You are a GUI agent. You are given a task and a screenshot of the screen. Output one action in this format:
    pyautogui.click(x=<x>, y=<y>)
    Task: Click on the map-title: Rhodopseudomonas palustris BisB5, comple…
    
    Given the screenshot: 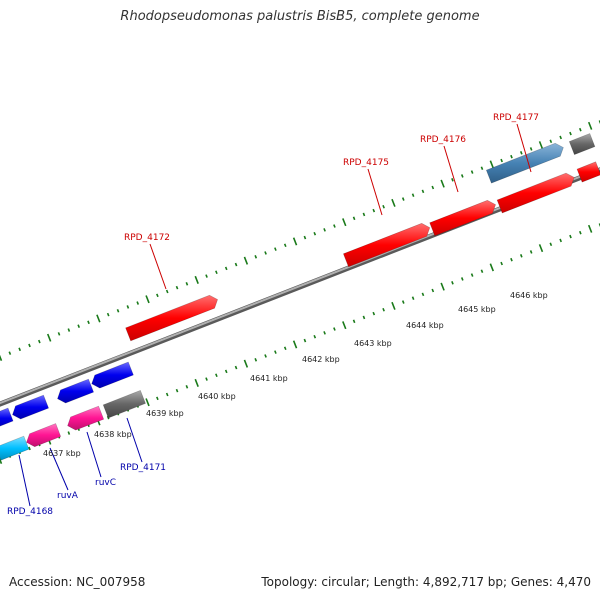 What is the action you would take?
    pyautogui.click(x=300, y=16)
    